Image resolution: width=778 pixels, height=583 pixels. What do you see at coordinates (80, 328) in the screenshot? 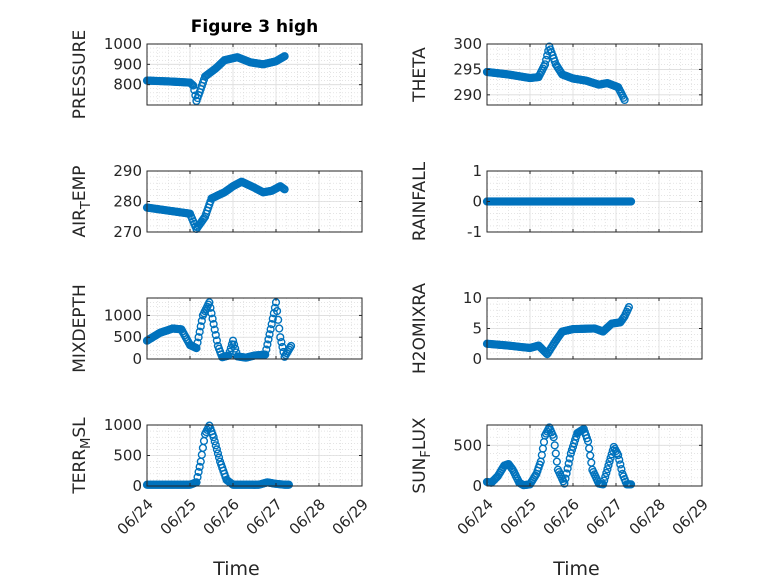
I see `y-axis-label: MIXDEPTH` at bounding box center [80, 328].